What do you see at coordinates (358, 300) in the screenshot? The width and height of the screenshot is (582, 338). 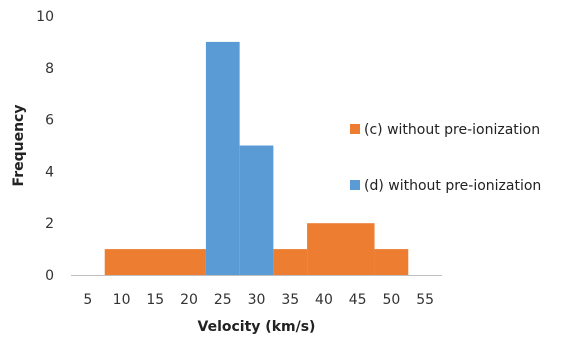 I see `x-tick-label: 45` at bounding box center [358, 300].